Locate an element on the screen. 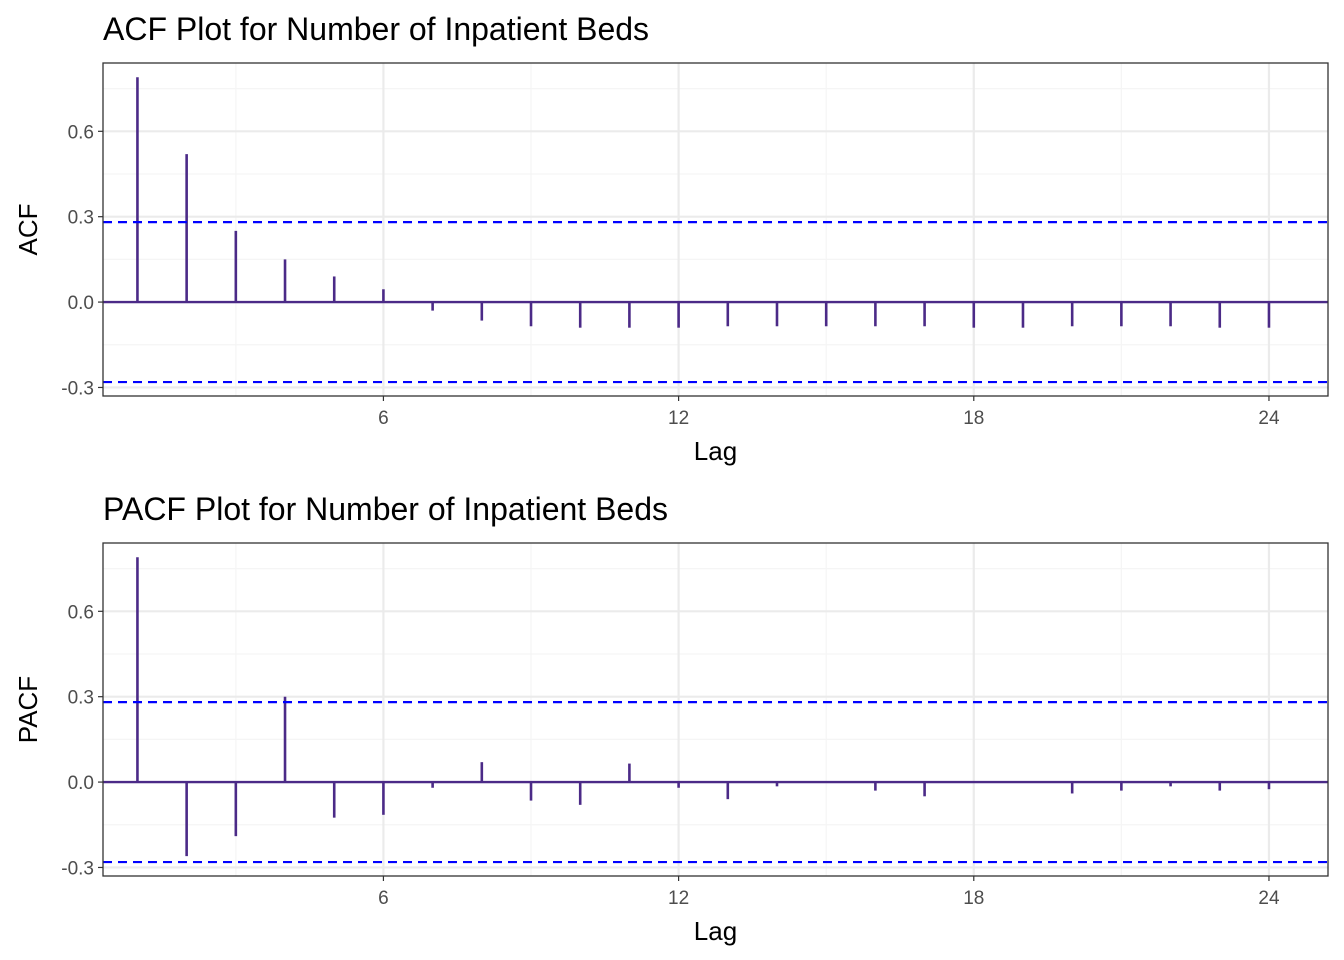 Image resolution: width=1344 pixels, height=960 pixels. y-axis-title: ACF is located at coordinates (28, 230).